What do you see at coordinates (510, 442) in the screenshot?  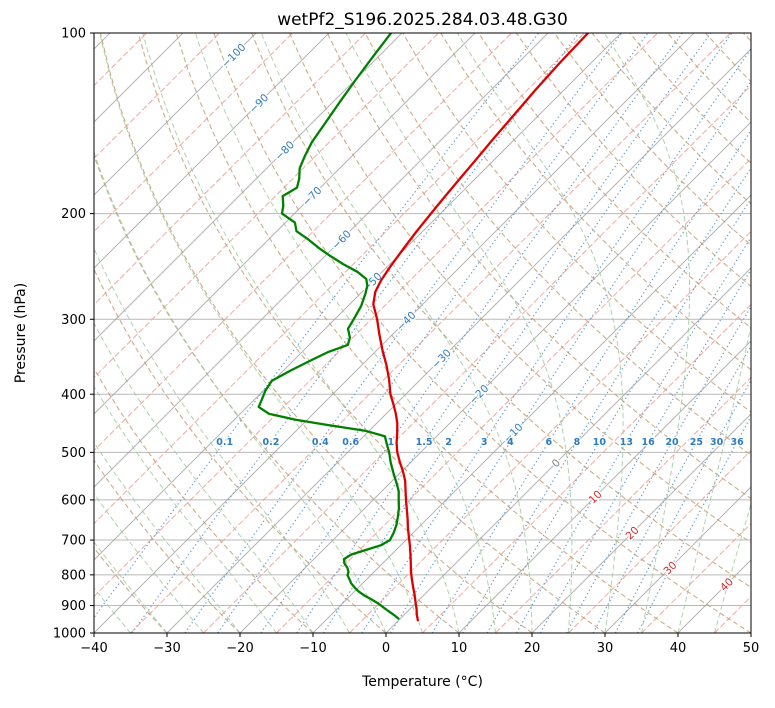 I see `mixing-ratio-label: 4` at bounding box center [510, 442].